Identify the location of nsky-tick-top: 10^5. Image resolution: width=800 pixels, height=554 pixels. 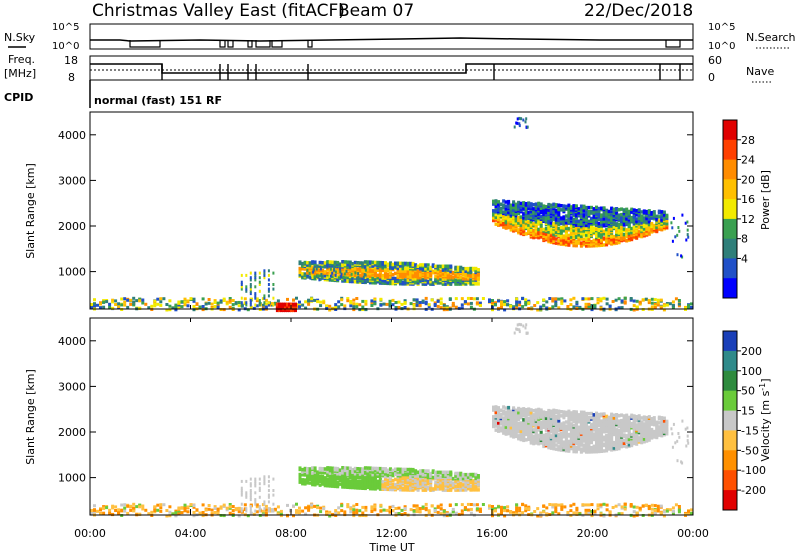
(65, 27).